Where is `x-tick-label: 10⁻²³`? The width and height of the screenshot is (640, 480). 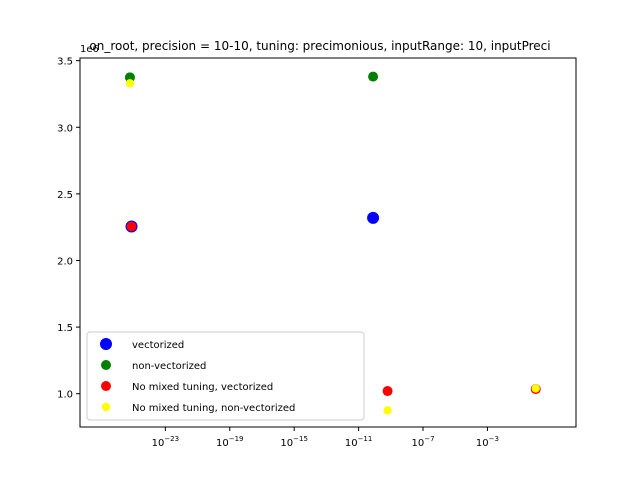 x-tick-label: 10⁻²³ is located at coordinates (166, 442).